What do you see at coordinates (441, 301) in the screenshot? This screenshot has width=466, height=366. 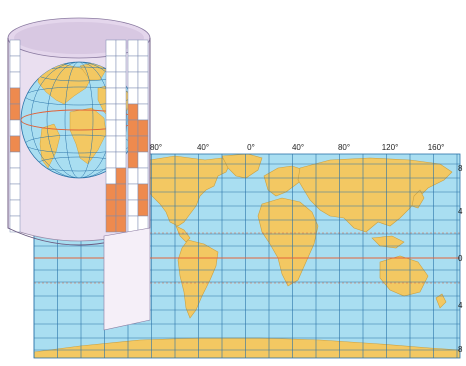 I see `new-zealand` at bounding box center [441, 301].